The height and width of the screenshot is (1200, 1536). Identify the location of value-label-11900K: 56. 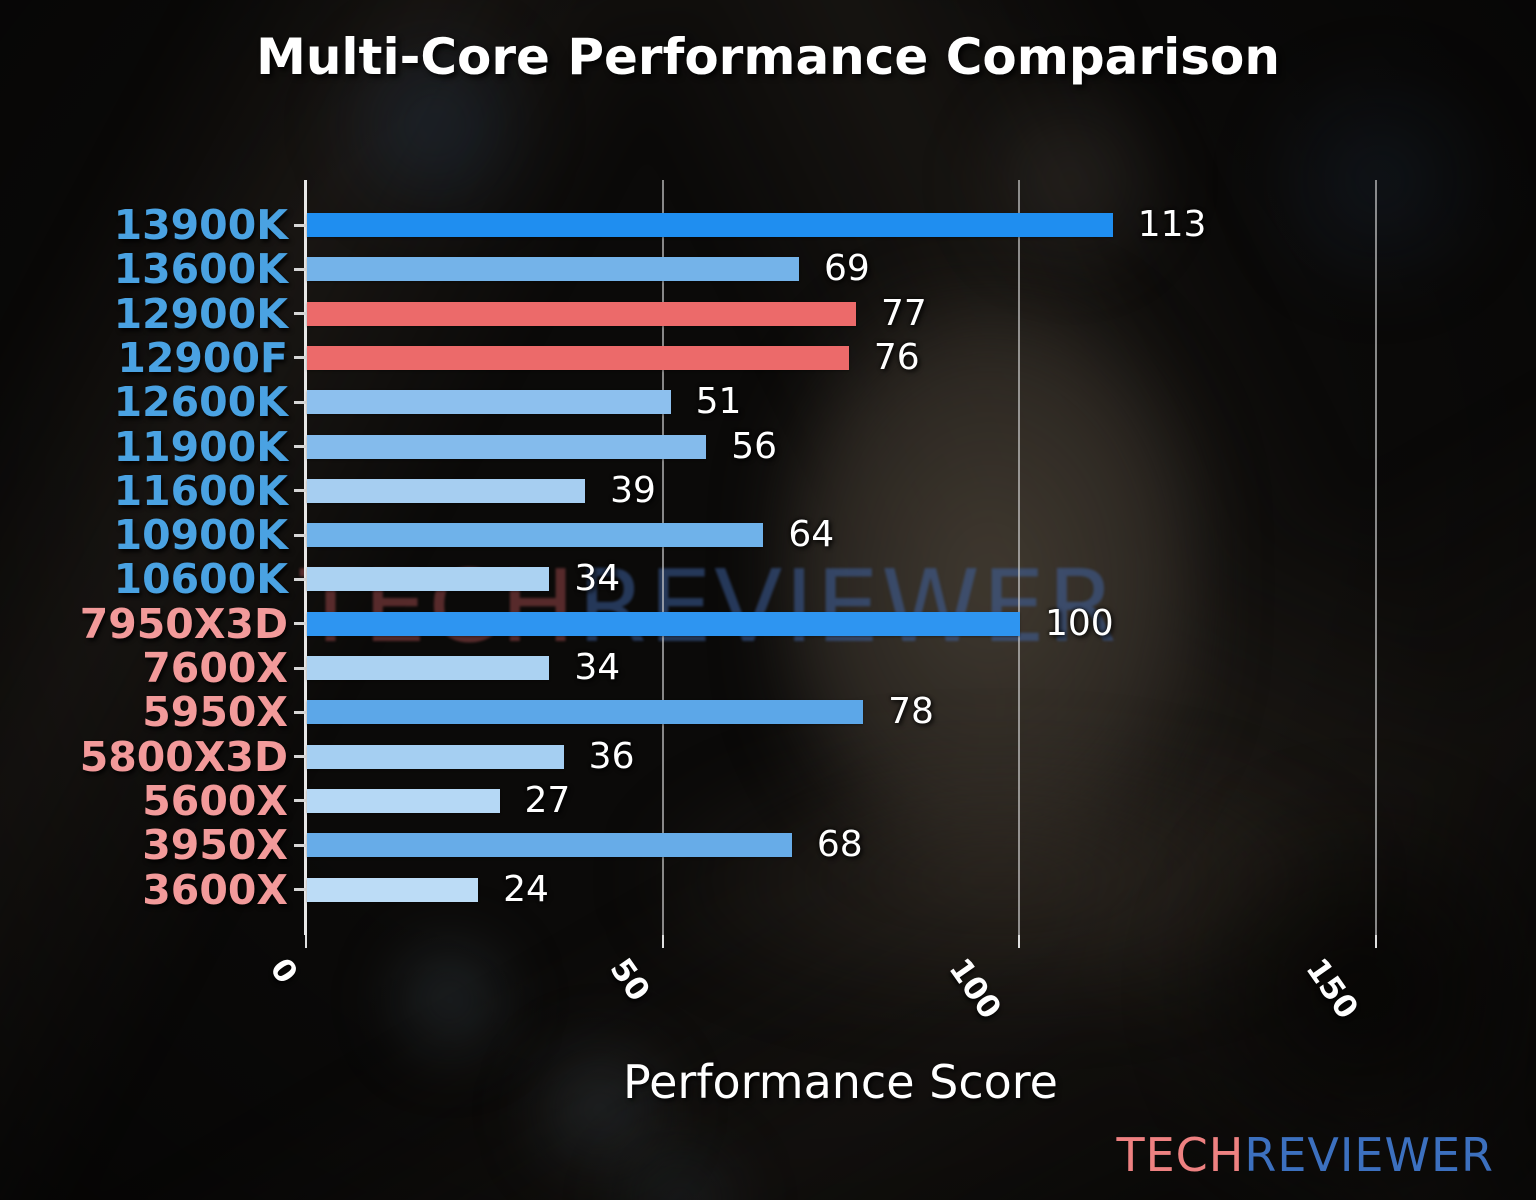
(754, 446).